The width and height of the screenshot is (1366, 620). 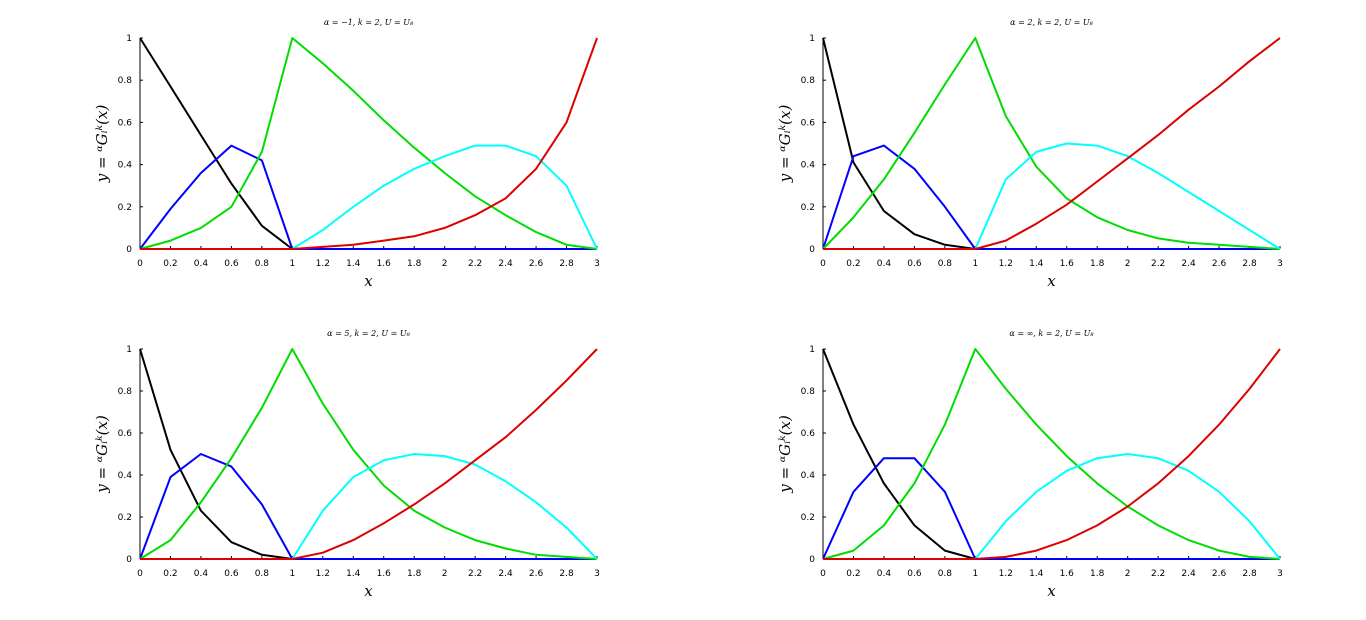 What do you see at coordinates (201, 574) in the screenshot?
I see `x-tick-label: 0.4` at bounding box center [201, 574].